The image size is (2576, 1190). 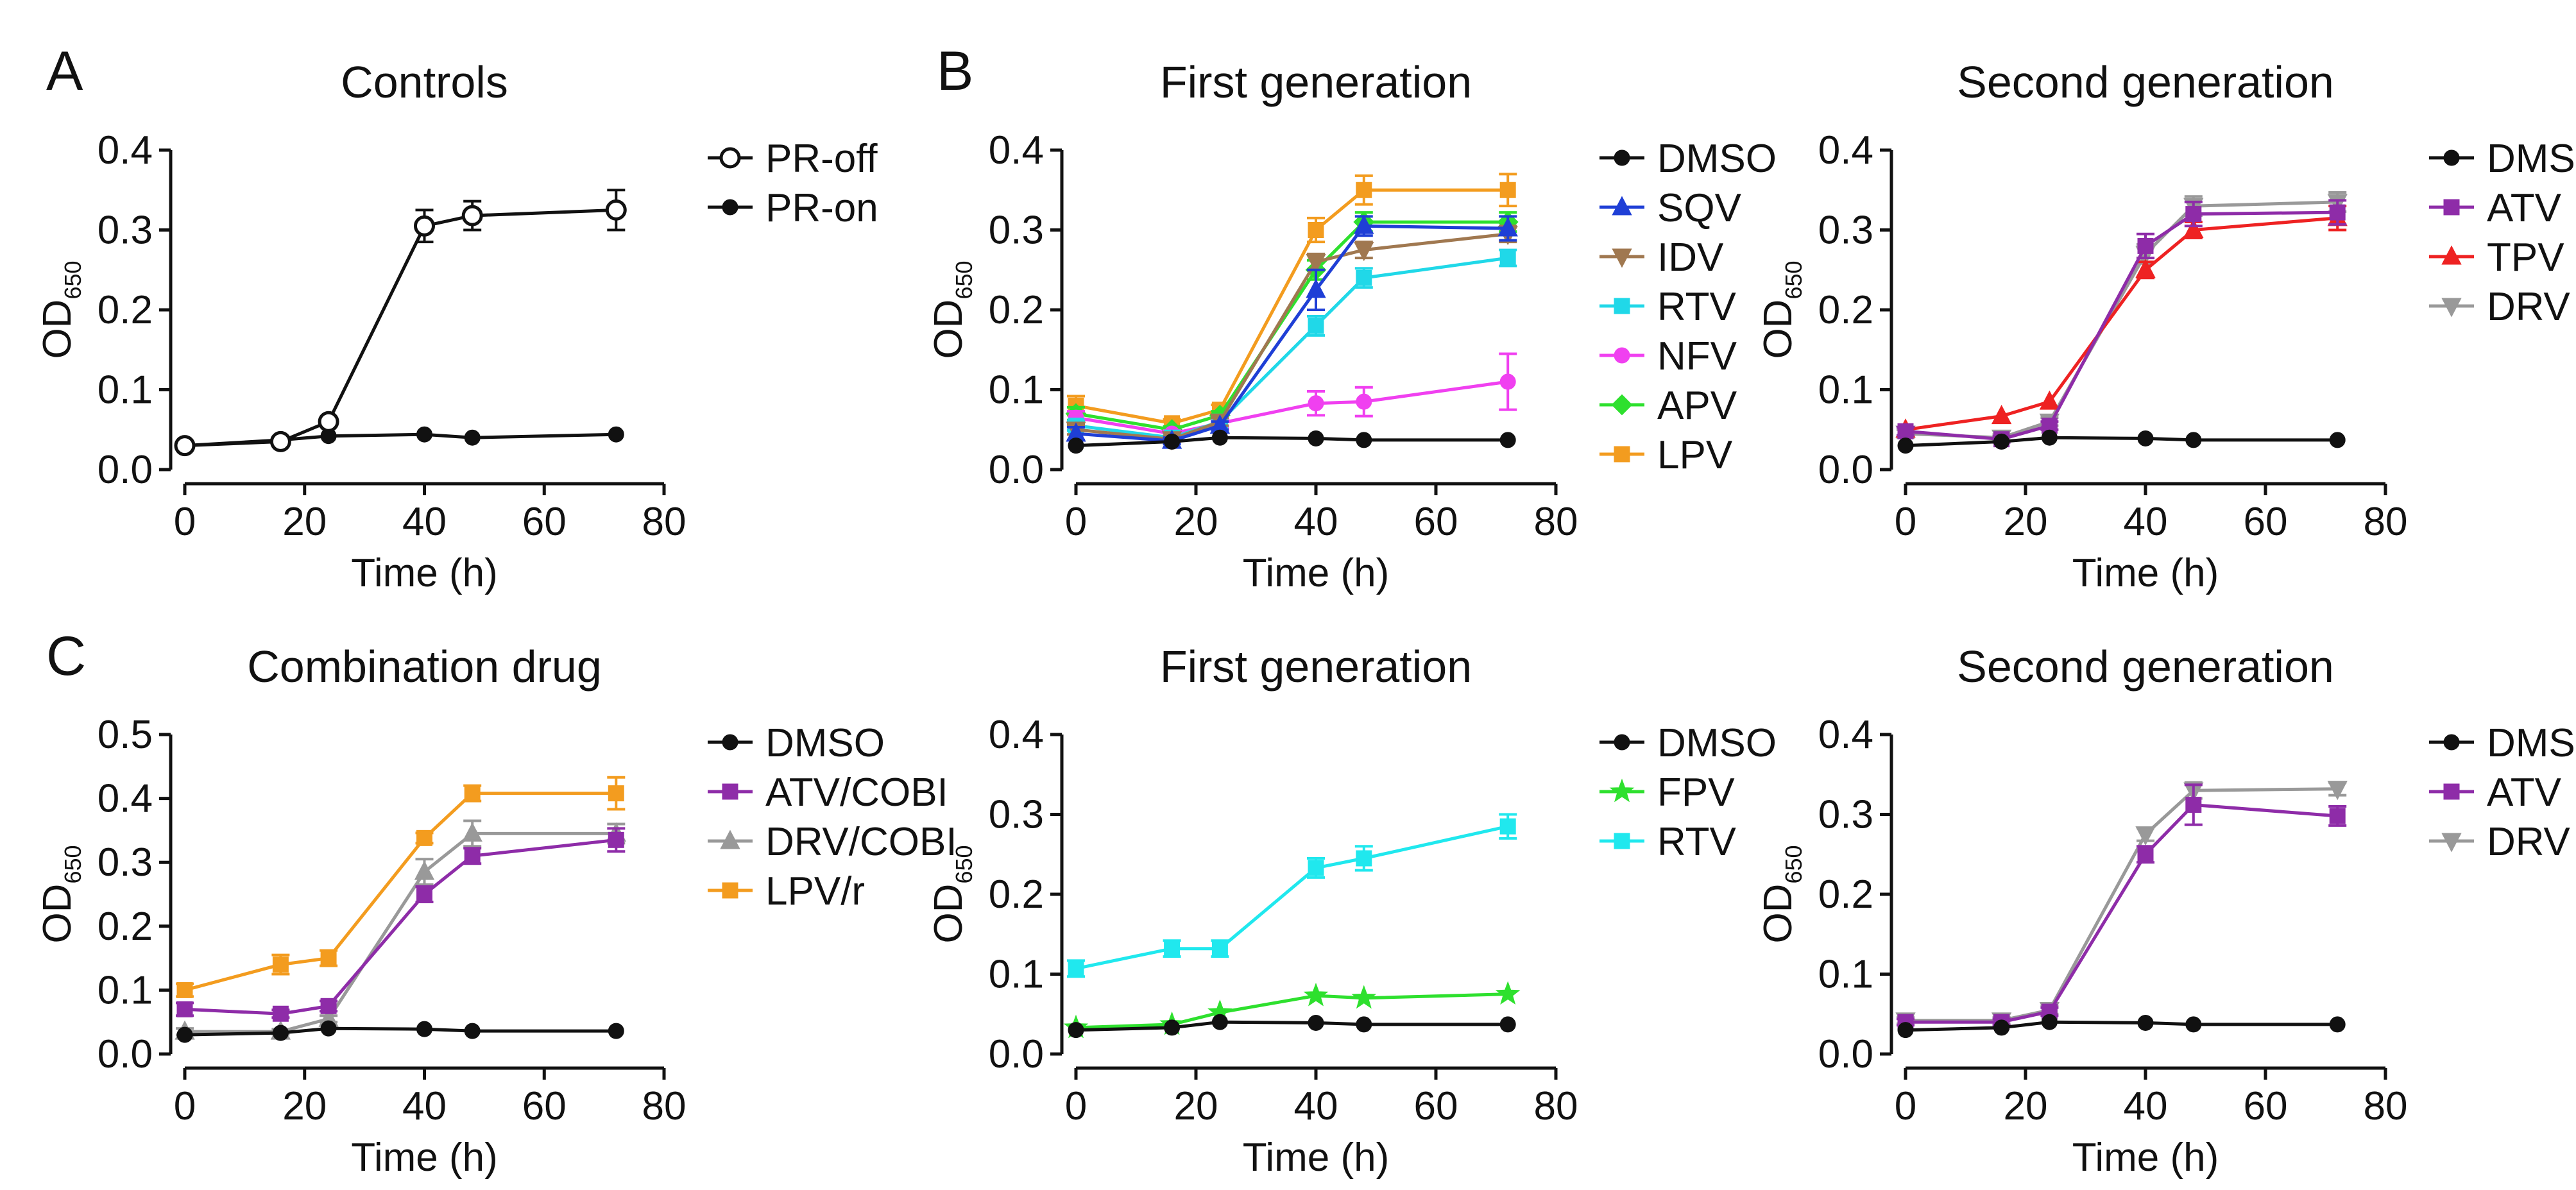 What do you see at coordinates (2499, 842) in the screenshot?
I see `legend-item: DRV` at bounding box center [2499, 842].